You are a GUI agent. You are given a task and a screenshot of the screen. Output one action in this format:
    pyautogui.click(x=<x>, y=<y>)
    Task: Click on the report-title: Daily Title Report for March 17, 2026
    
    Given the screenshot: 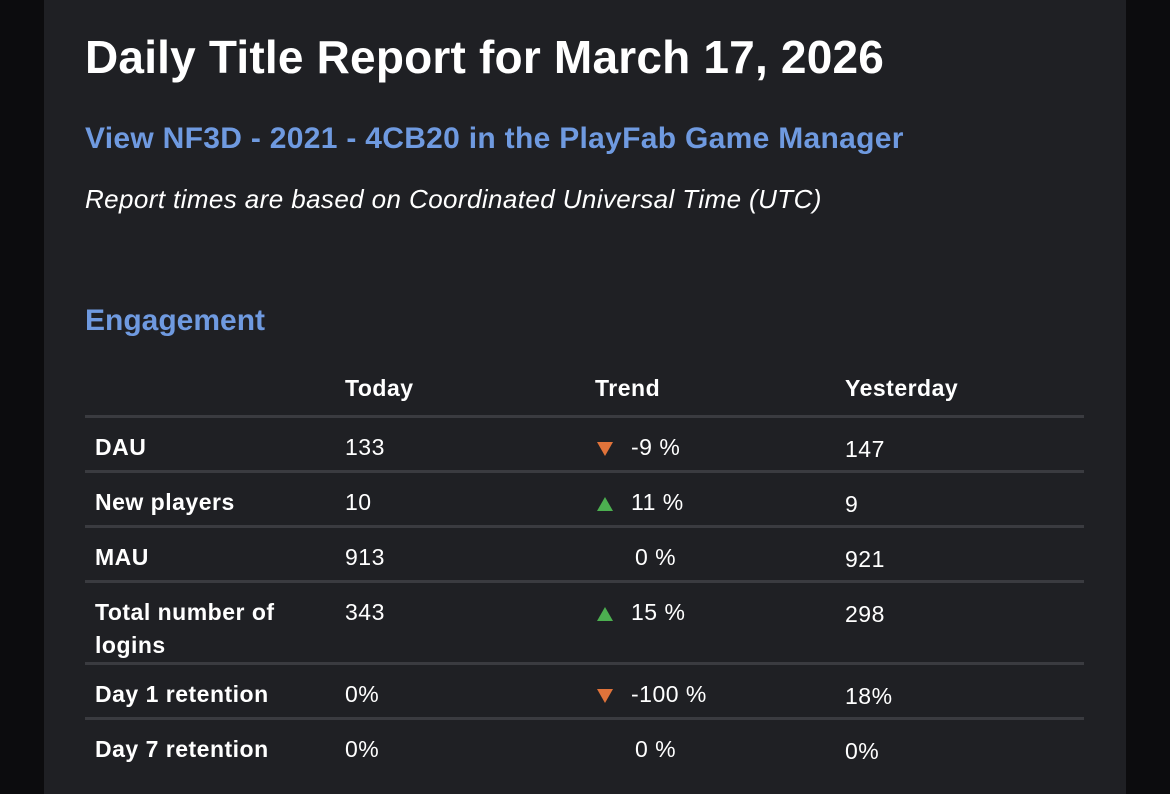 What is the action you would take?
    pyautogui.click(x=485, y=57)
    